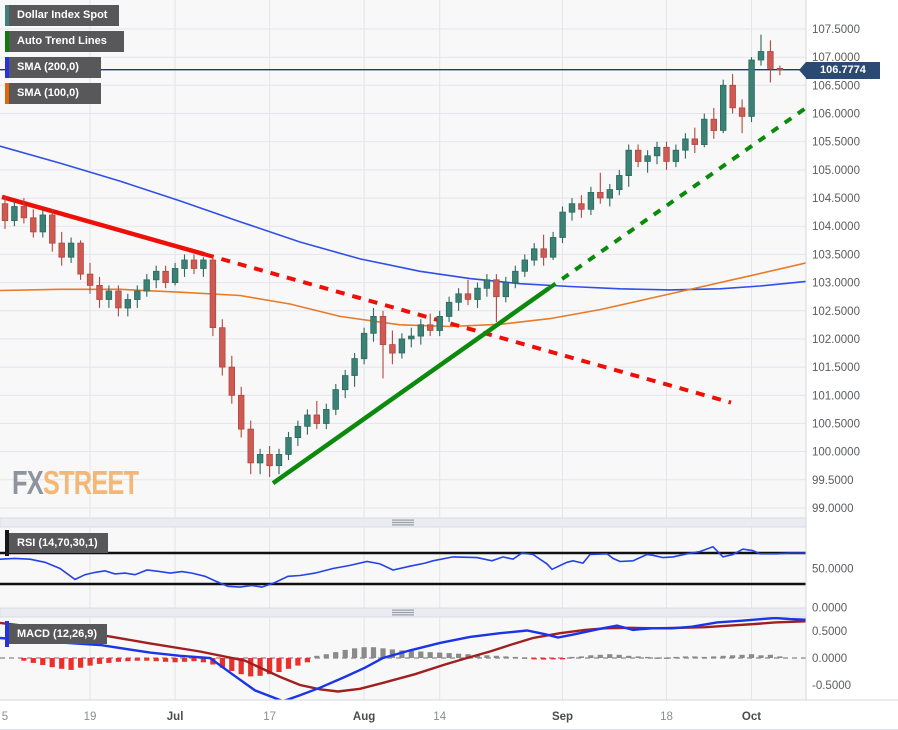  What do you see at coordinates (836, 115) in the screenshot?
I see `price-tick-label: 106.0000` at bounding box center [836, 115].